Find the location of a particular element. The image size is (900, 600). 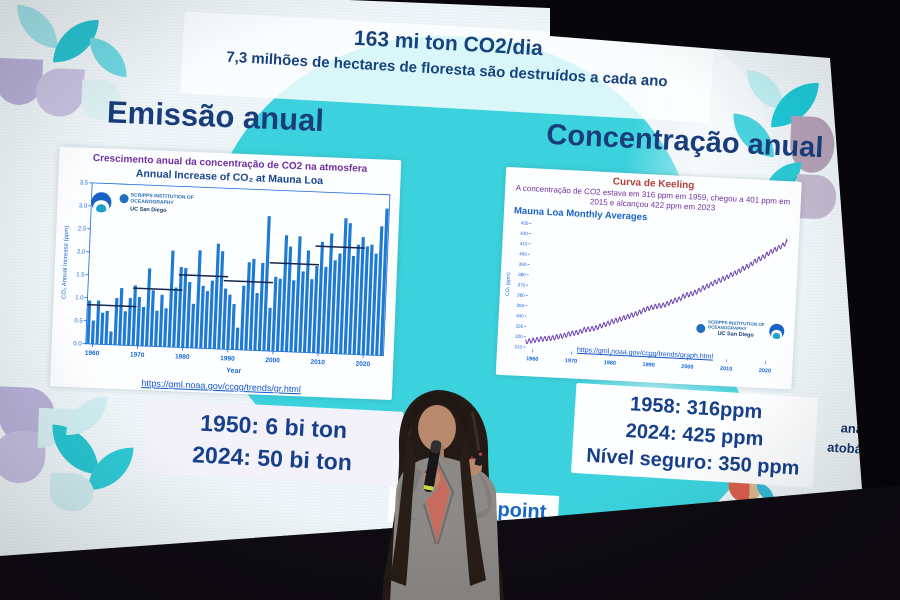

svg-text: 2.5 is located at coordinates (82, 229).